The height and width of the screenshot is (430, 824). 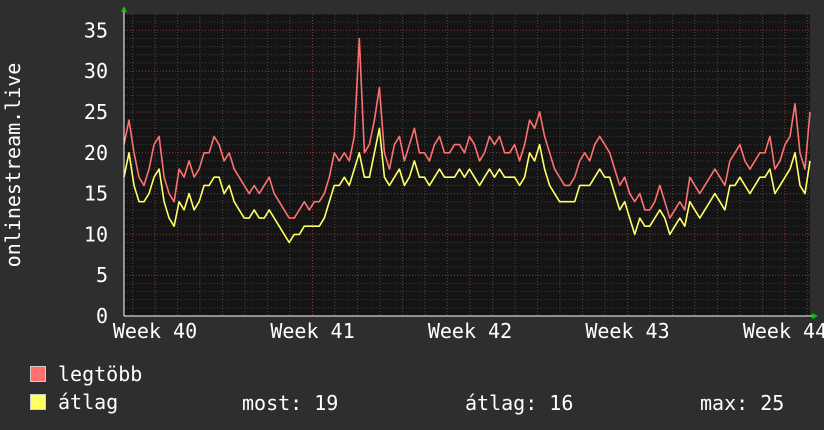 What do you see at coordinates (96, 30) in the screenshot?
I see `y-tick-label: 35` at bounding box center [96, 30].